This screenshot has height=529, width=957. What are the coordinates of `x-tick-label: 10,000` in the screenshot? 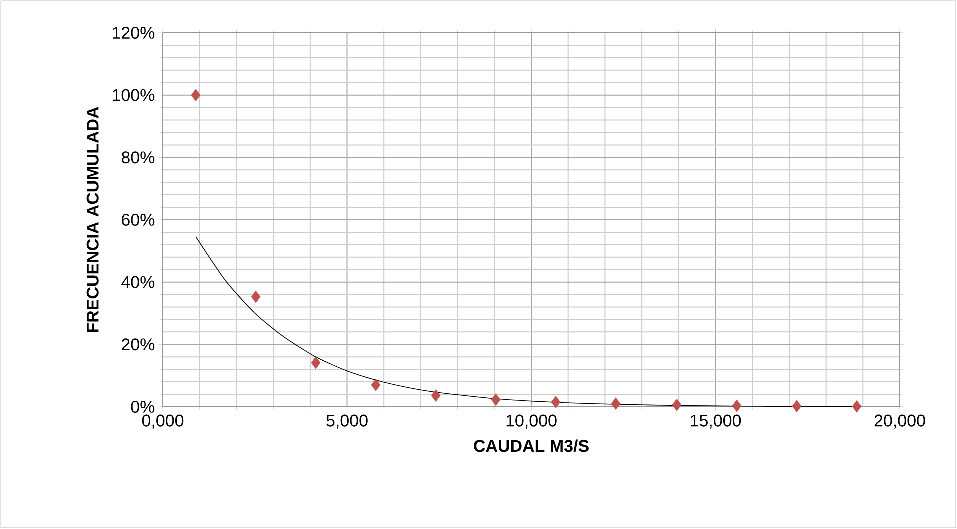 It's located at (531, 421).